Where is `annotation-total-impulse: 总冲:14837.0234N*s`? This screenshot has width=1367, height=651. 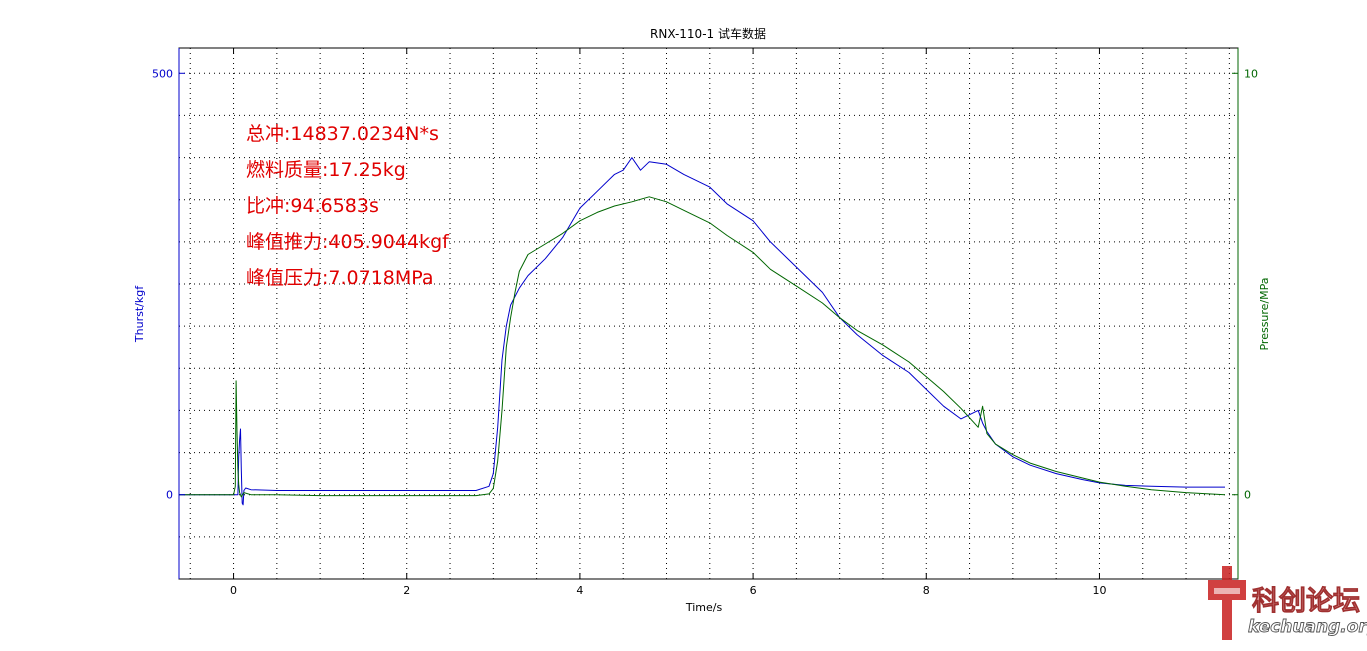
annotation-total-impulse: 总冲:14837.0234N*s is located at coordinates (342, 134).